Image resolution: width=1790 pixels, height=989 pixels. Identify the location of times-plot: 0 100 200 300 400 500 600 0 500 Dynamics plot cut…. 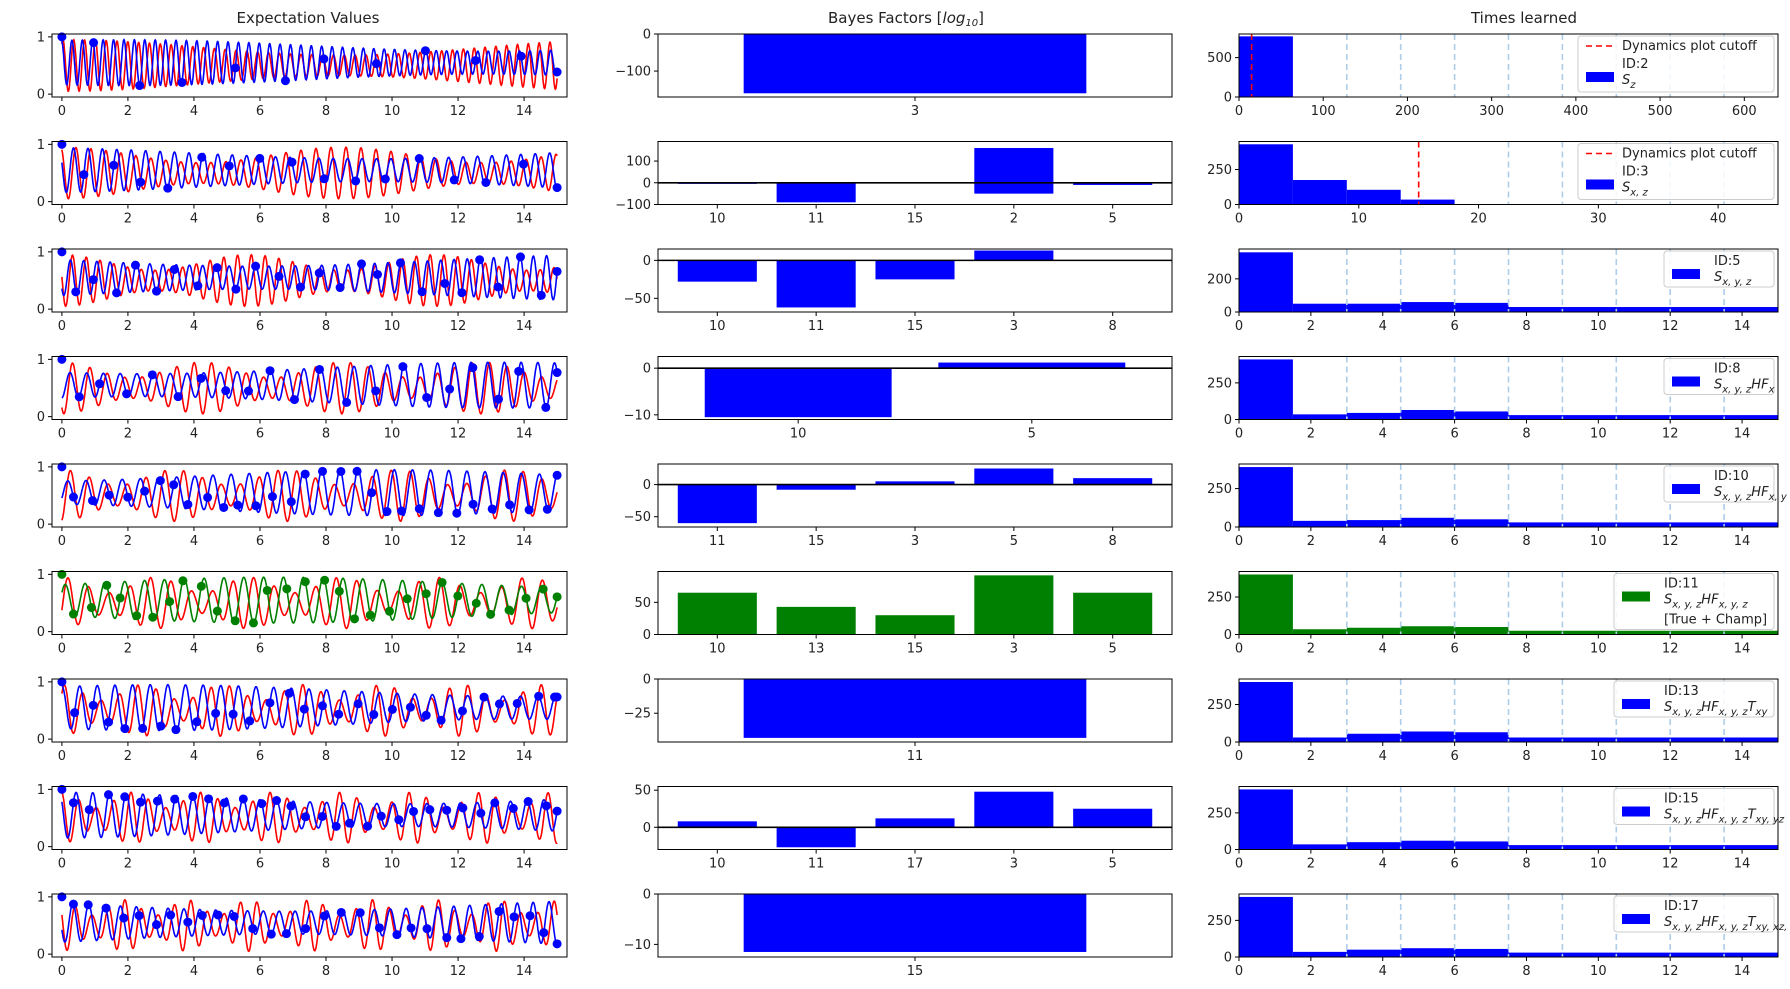
(1493, 76).